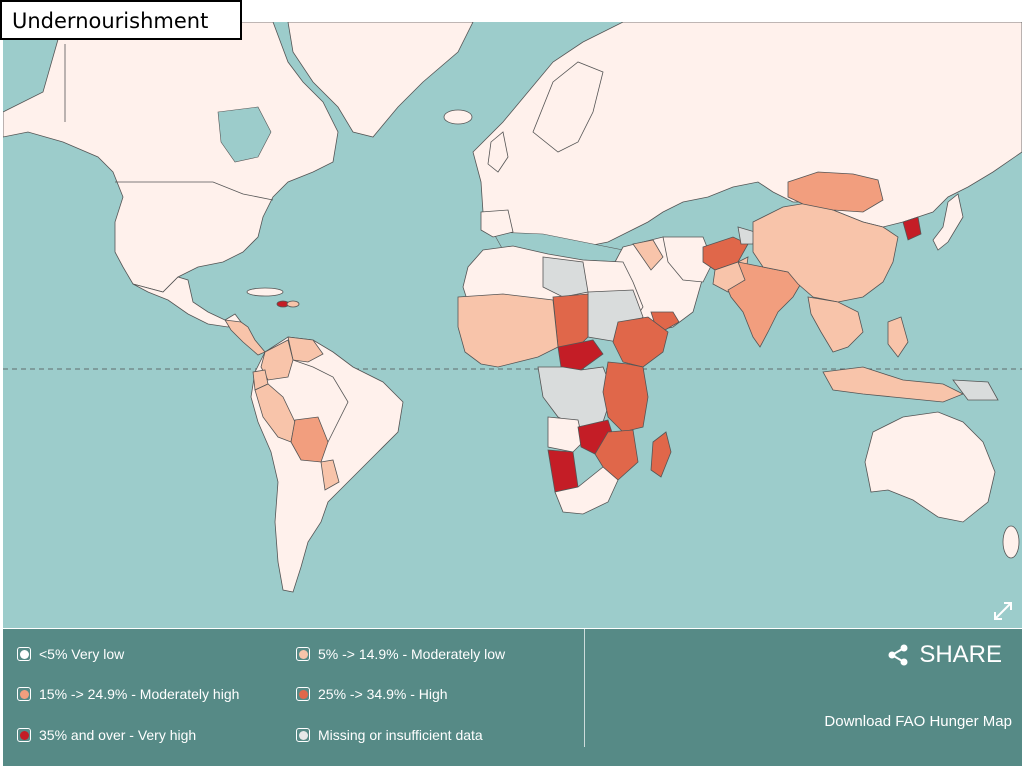 This screenshot has width=1024, height=768. What do you see at coordinates (498, 152) in the screenshot?
I see `united-kingdom` at bounding box center [498, 152].